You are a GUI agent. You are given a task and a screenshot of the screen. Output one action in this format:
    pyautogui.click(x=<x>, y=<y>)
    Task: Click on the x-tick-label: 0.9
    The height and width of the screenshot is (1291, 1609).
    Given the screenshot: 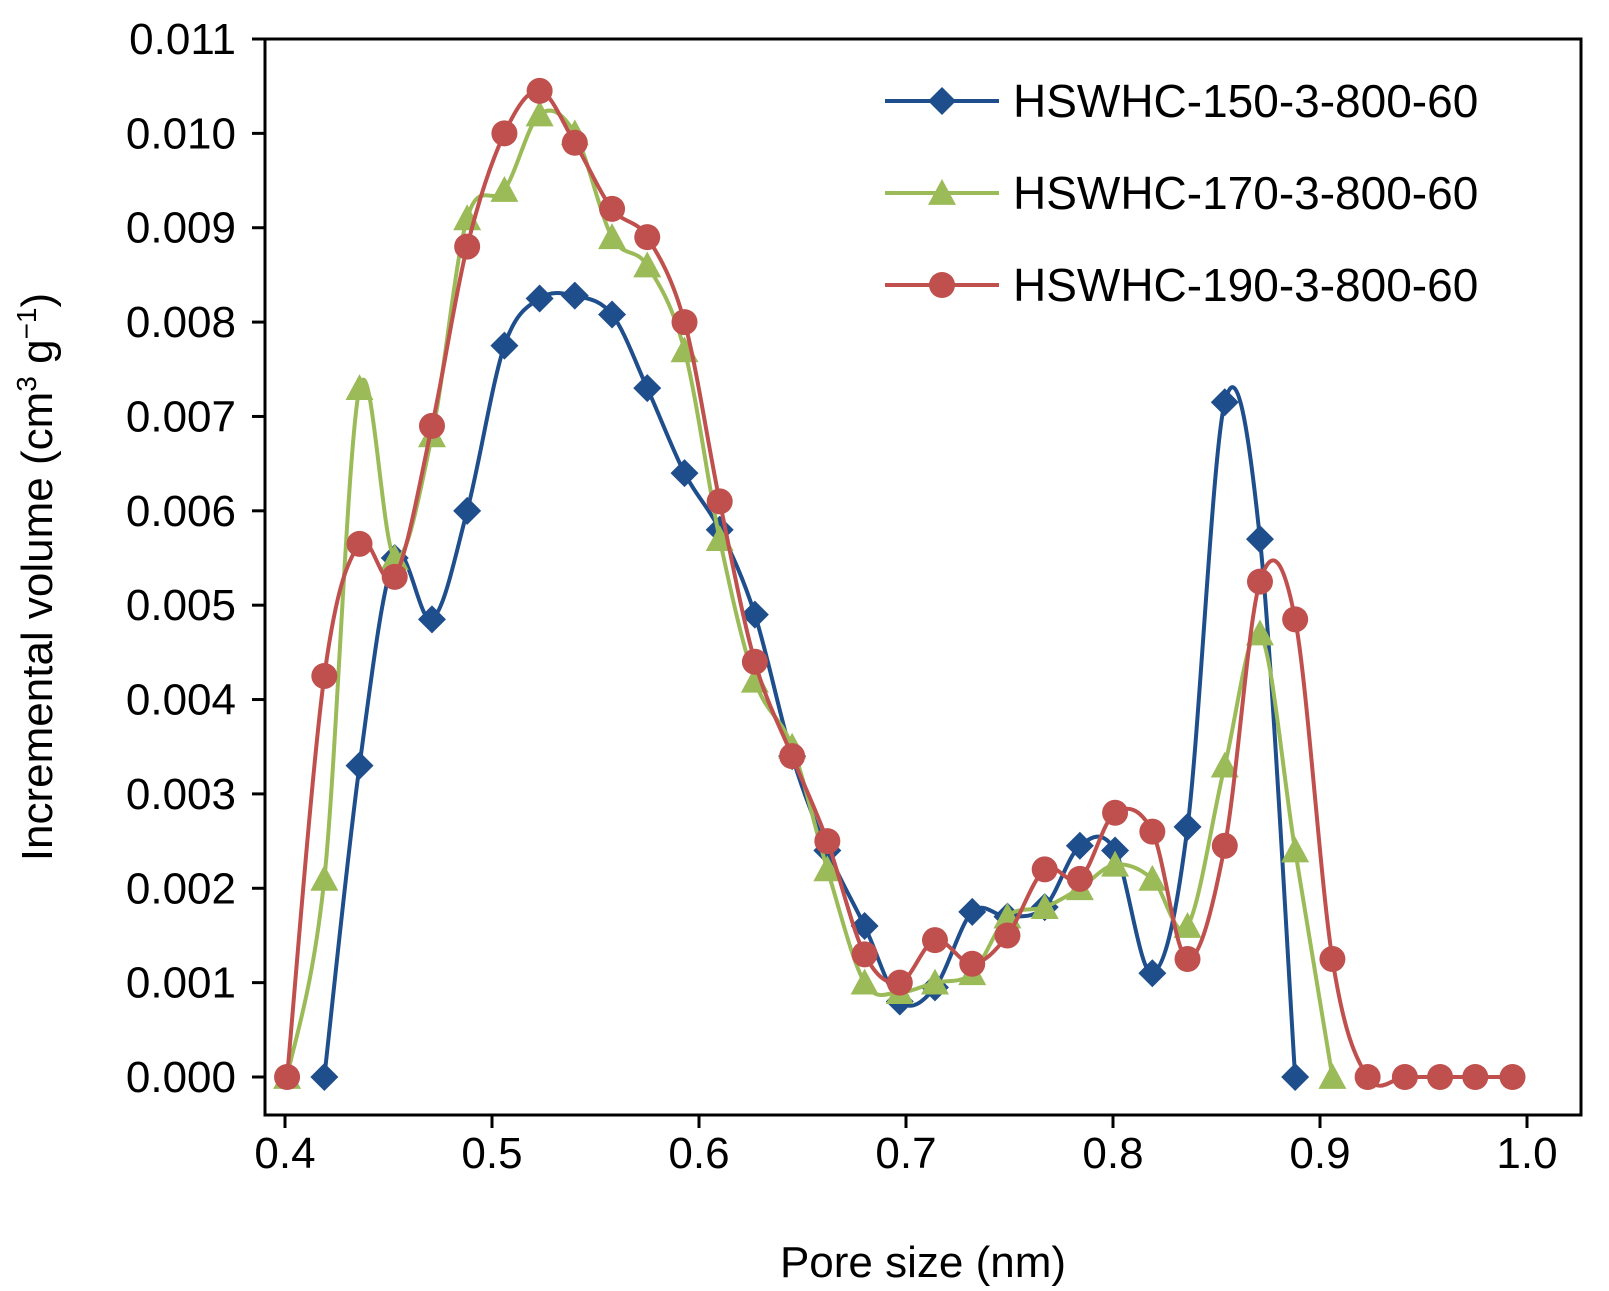 What is the action you would take?
    pyautogui.click(x=1319, y=1153)
    